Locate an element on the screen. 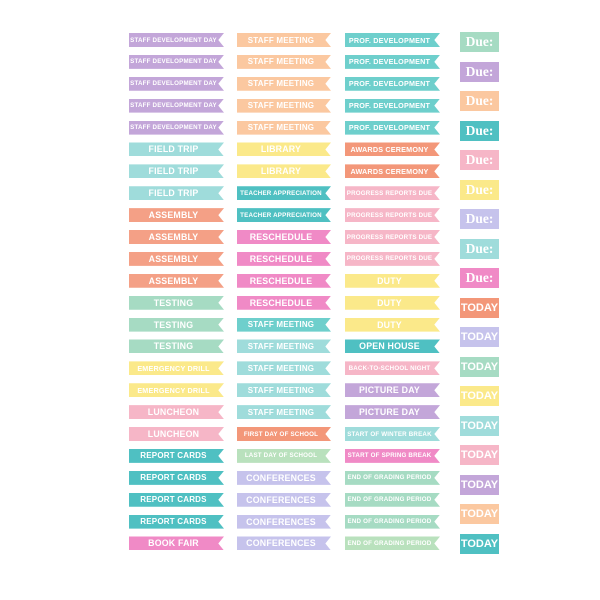 The width and height of the screenshot is (600, 600). planner-flag: DUTY is located at coordinates (392, 280).